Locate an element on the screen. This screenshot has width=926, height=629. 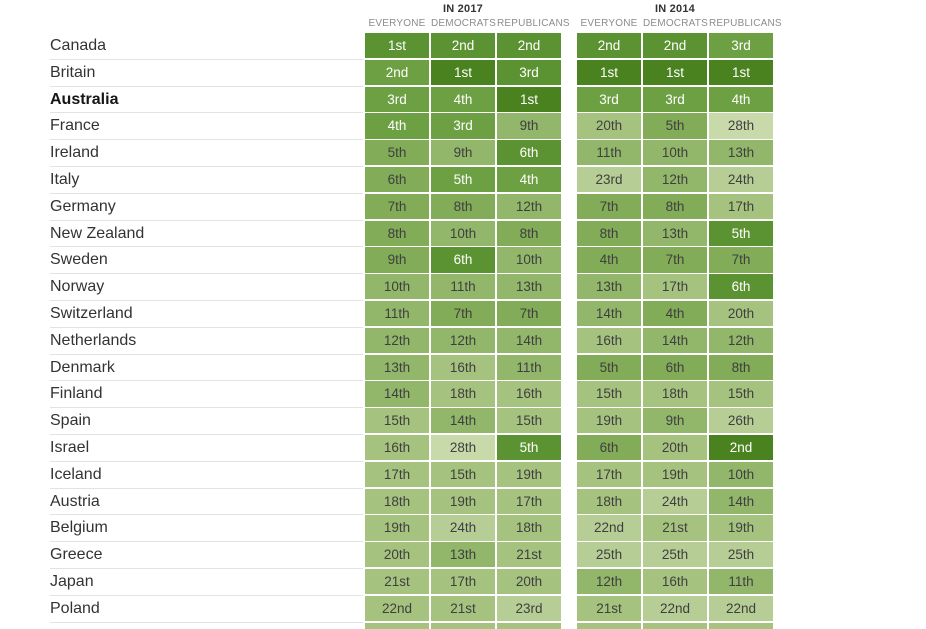
country-label: Denmark is located at coordinates (82, 367).